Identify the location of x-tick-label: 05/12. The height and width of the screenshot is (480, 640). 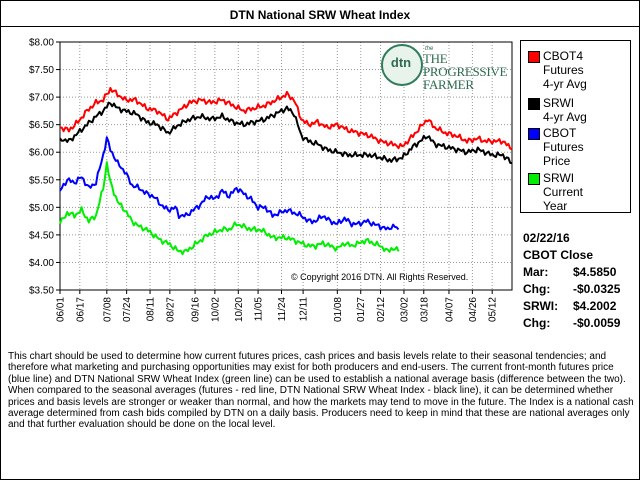
(493, 309).